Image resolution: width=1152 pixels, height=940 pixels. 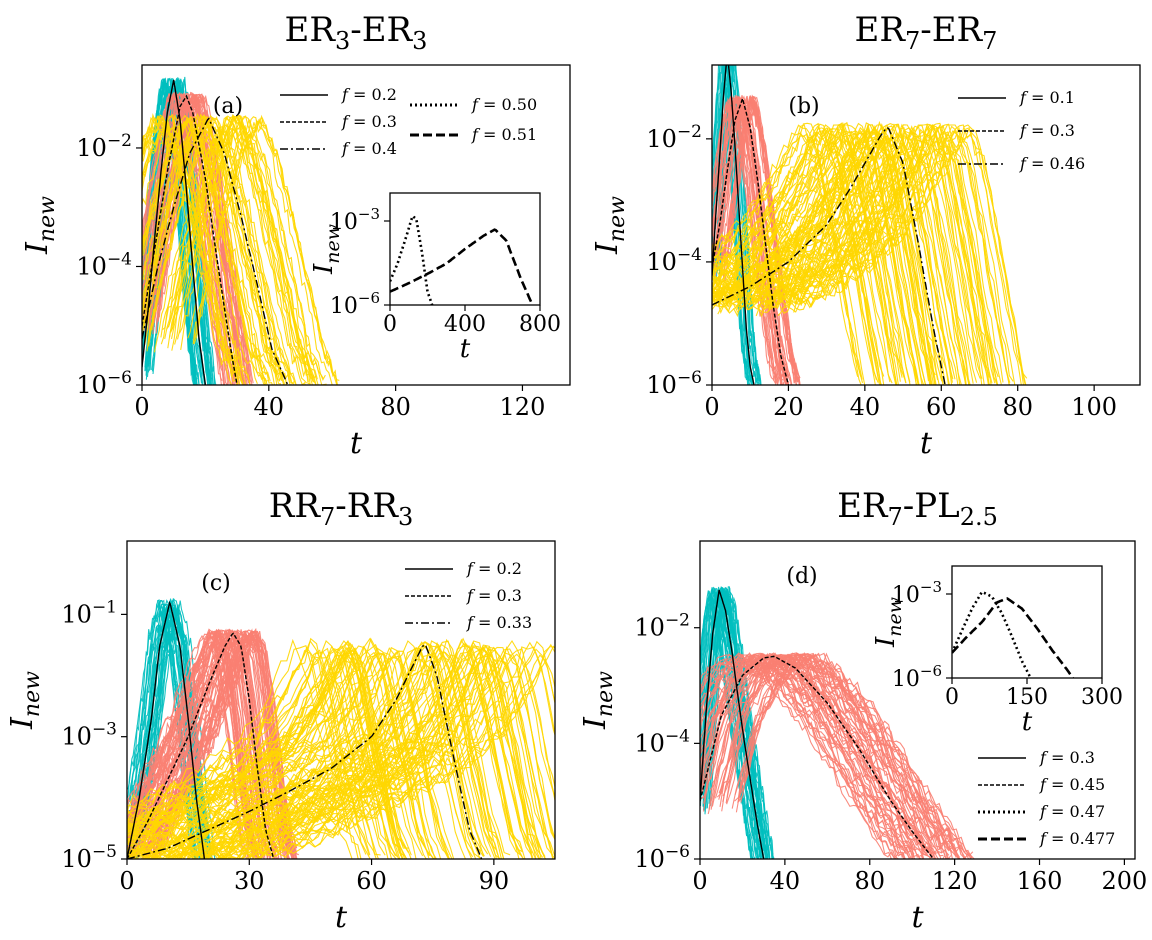 I want to click on y-tick-label: 10⁻⁶, so click(x=674, y=383).